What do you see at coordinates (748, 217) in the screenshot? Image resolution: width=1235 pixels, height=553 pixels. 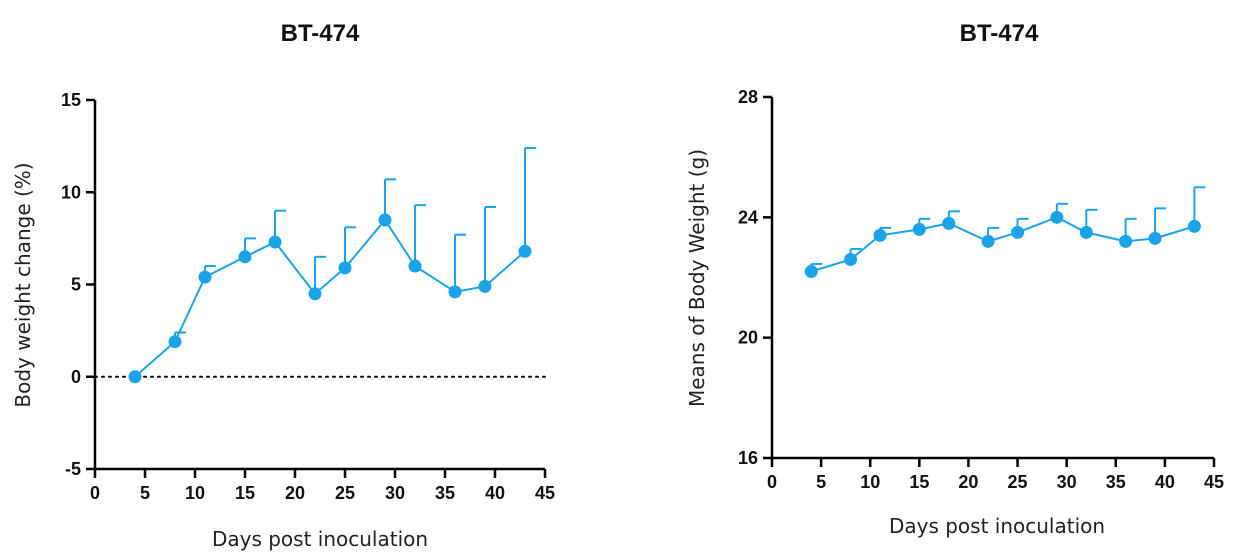 I see `y-tick-label: 24` at bounding box center [748, 217].